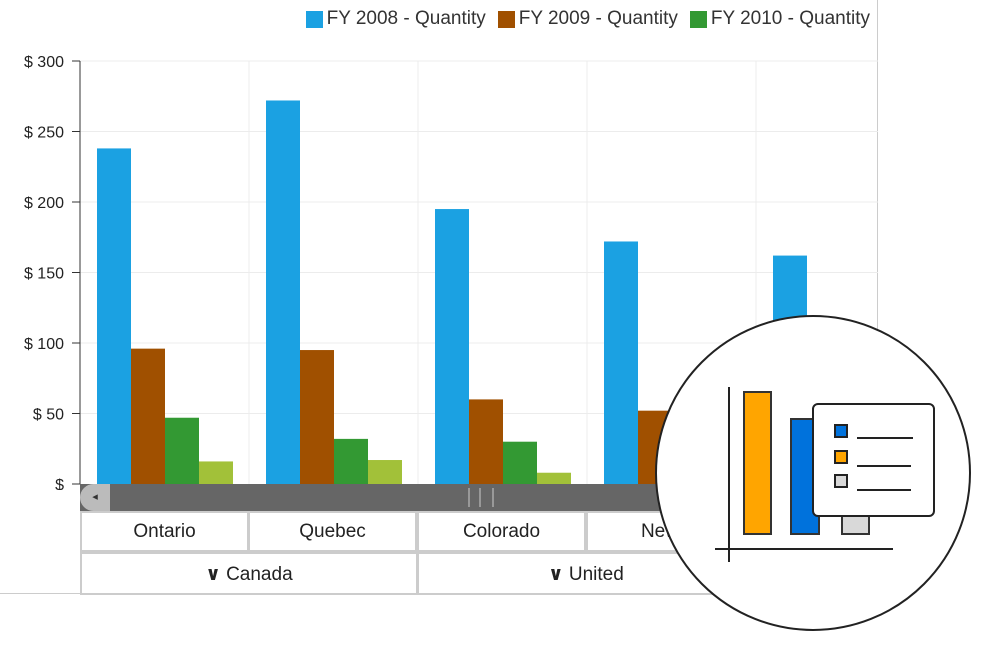  Describe the element at coordinates (44, 133) in the screenshot. I see `y-tick-label: $ 250` at that location.